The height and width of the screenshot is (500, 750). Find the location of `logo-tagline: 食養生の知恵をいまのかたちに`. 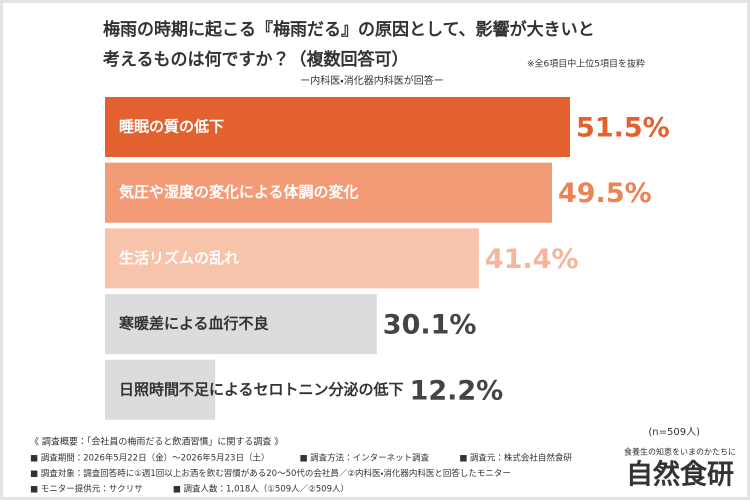

logo-tagline: 食養生の知恵をいまのかたちに is located at coordinates (680, 452).